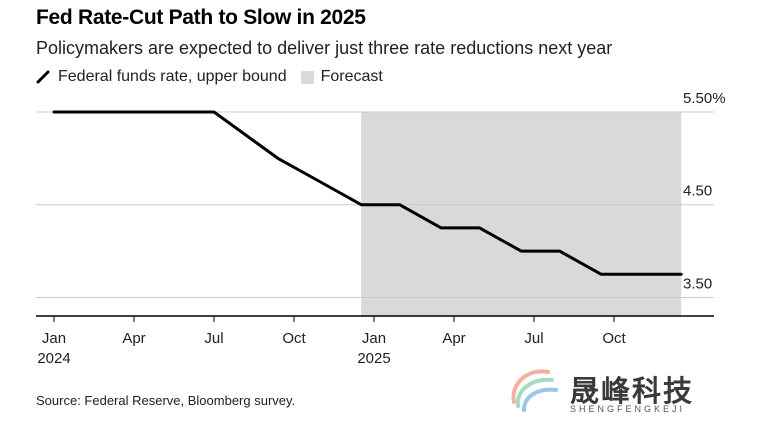  Describe the element at coordinates (697, 191) in the screenshot. I see `y-tick-label: 4.50` at that location.